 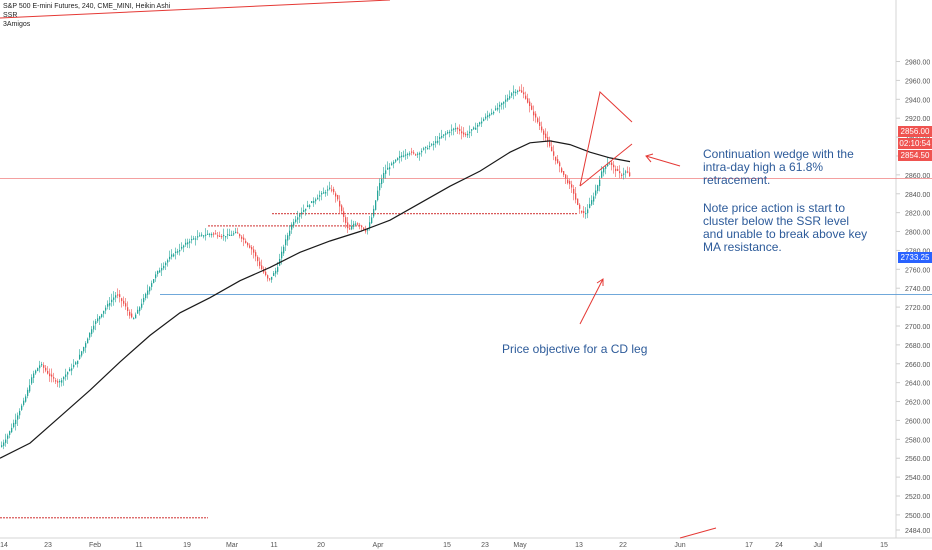 What do you see at coordinates (917, 195) in the screenshot?
I see `y-tick-label: 2840.00` at bounding box center [917, 195].